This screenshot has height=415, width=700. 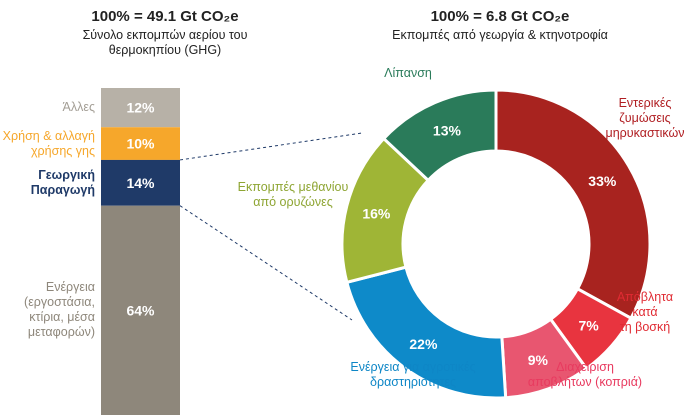 I want to click on right-chart-title: 100% = 6.8 Gt CO₂e, so click(x=500, y=16).